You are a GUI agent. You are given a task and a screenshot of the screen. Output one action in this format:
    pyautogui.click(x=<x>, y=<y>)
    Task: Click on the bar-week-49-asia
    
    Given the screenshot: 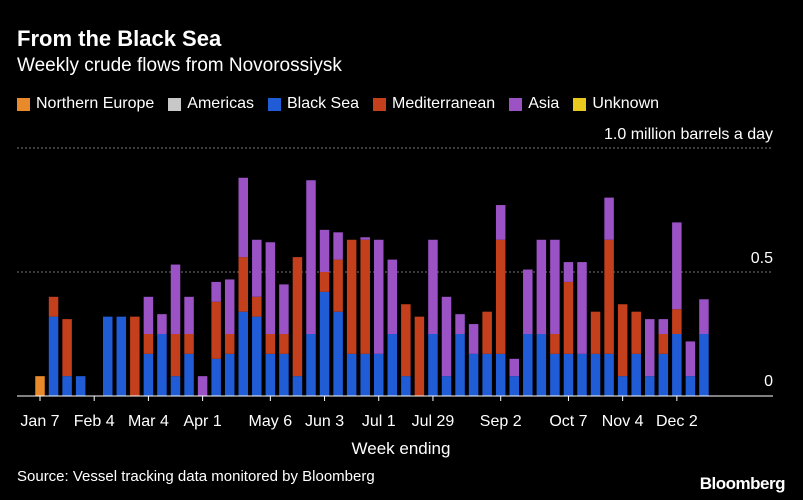 What is the action you would take?
    pyautogui.click(x=704, y=316)
    